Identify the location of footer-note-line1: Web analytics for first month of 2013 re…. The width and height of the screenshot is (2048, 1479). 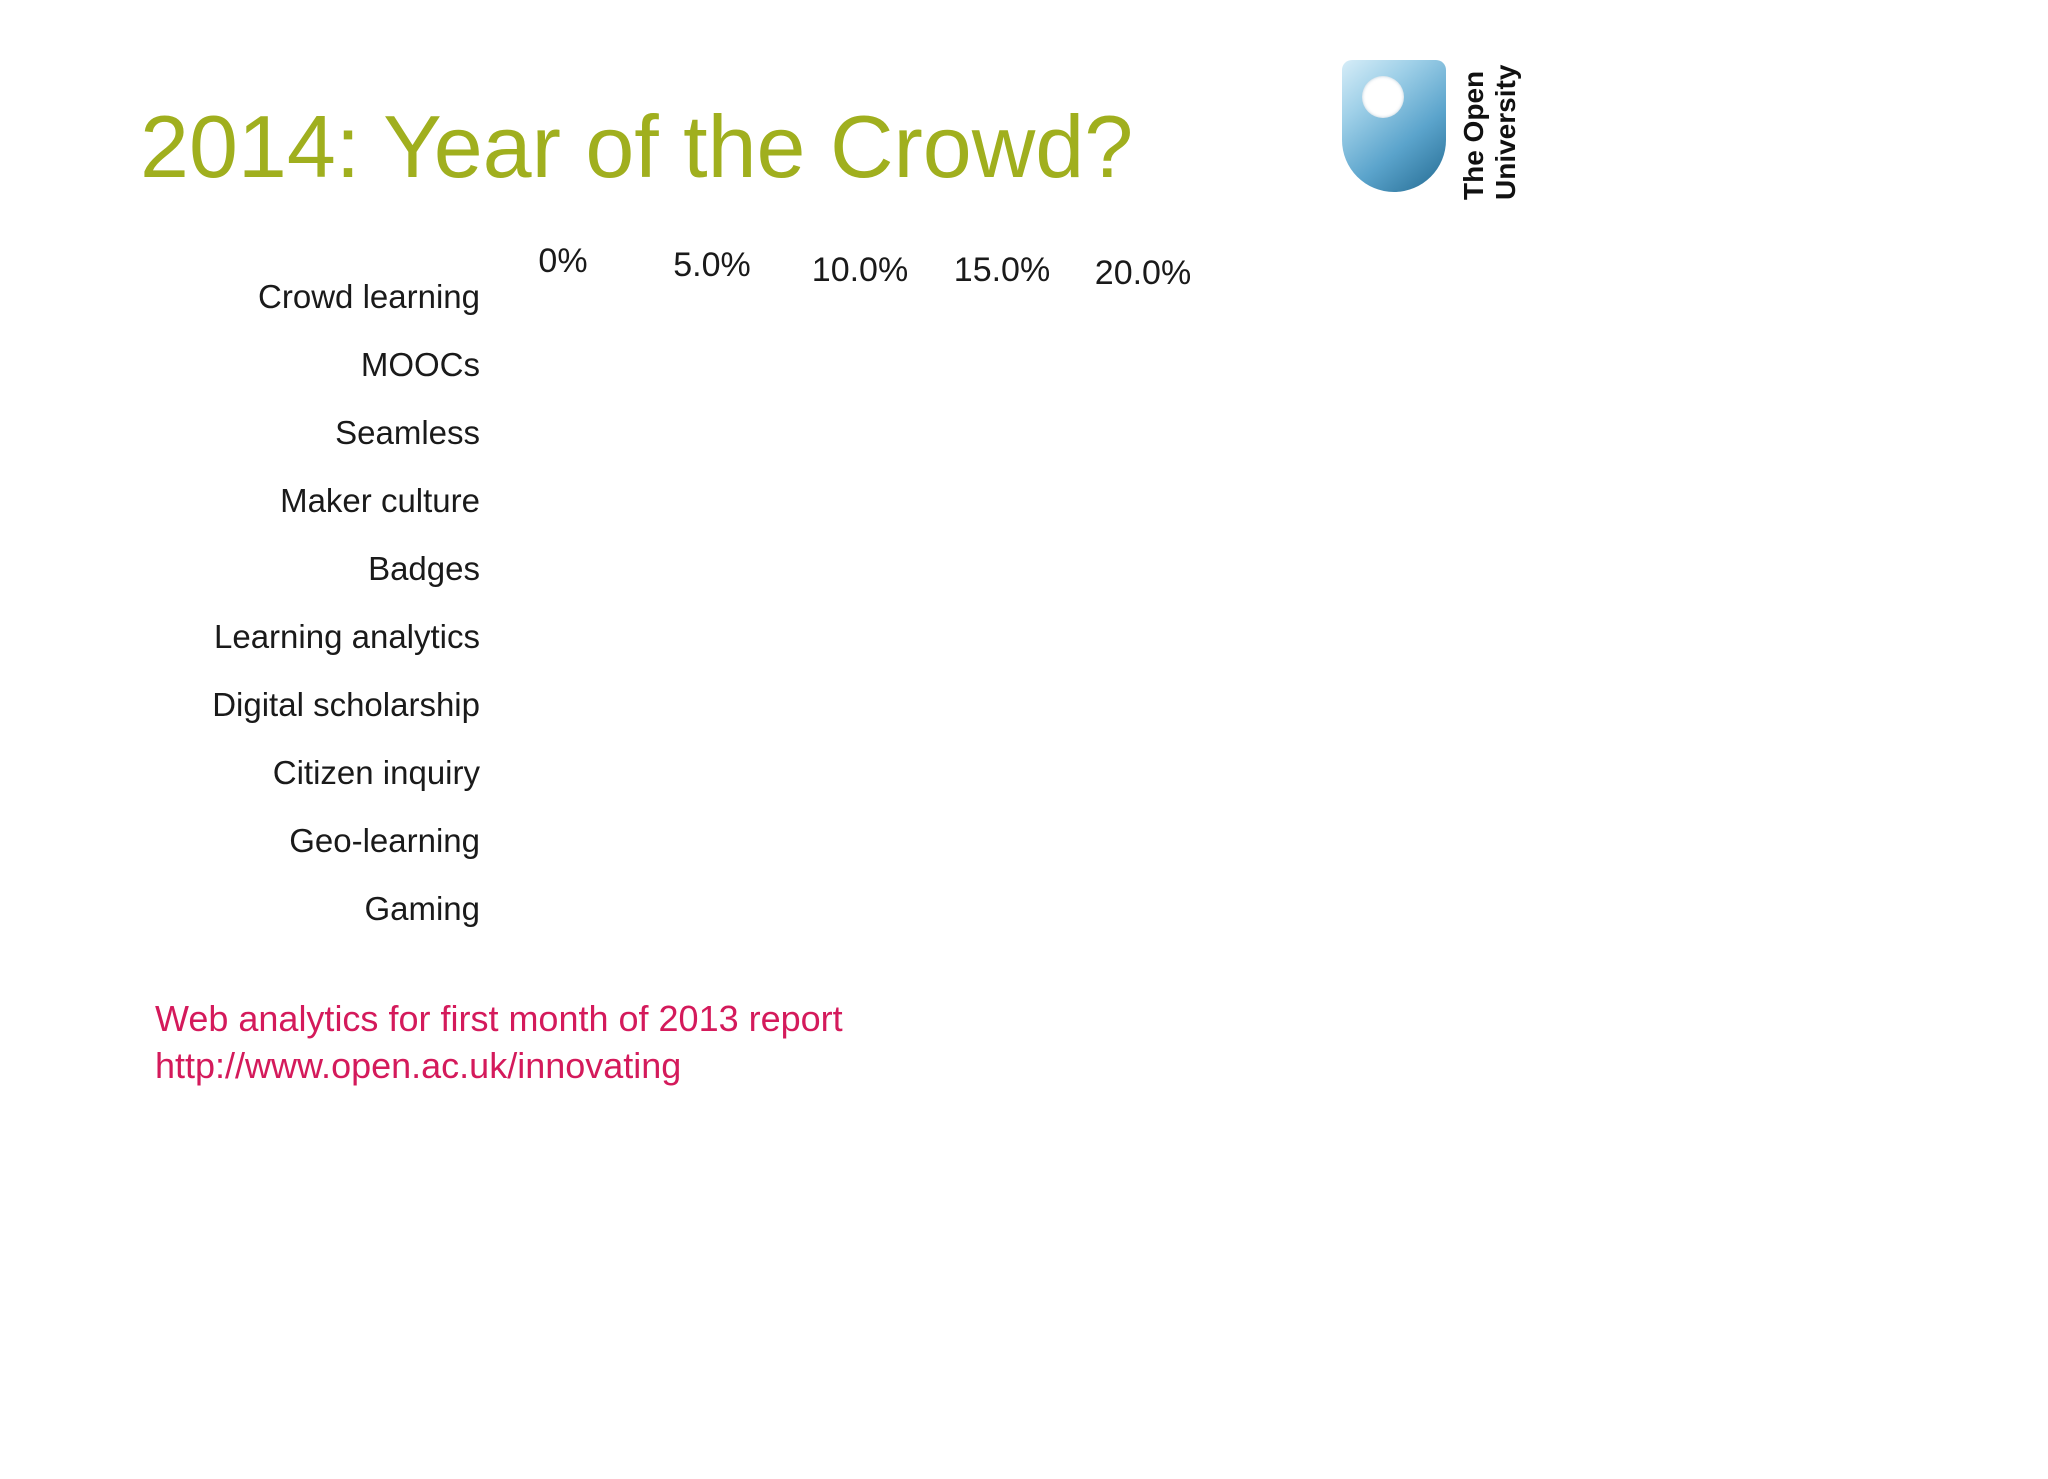
(499, 1018).